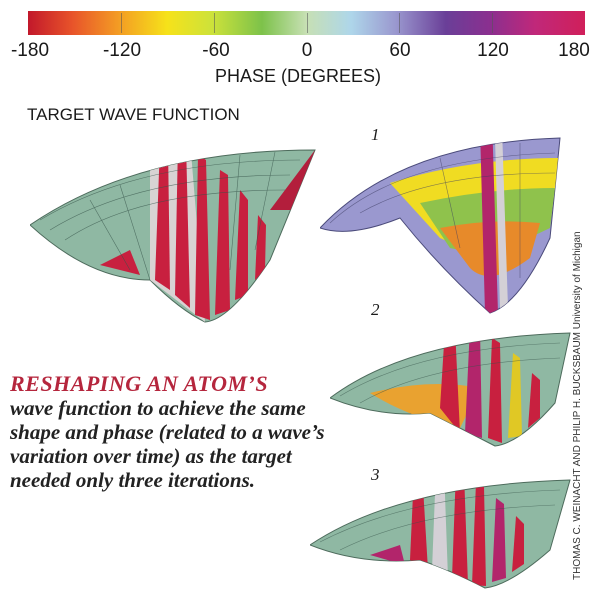 The image size is (596, 599). I want to click on target-wave-surface, so click(173, 236).